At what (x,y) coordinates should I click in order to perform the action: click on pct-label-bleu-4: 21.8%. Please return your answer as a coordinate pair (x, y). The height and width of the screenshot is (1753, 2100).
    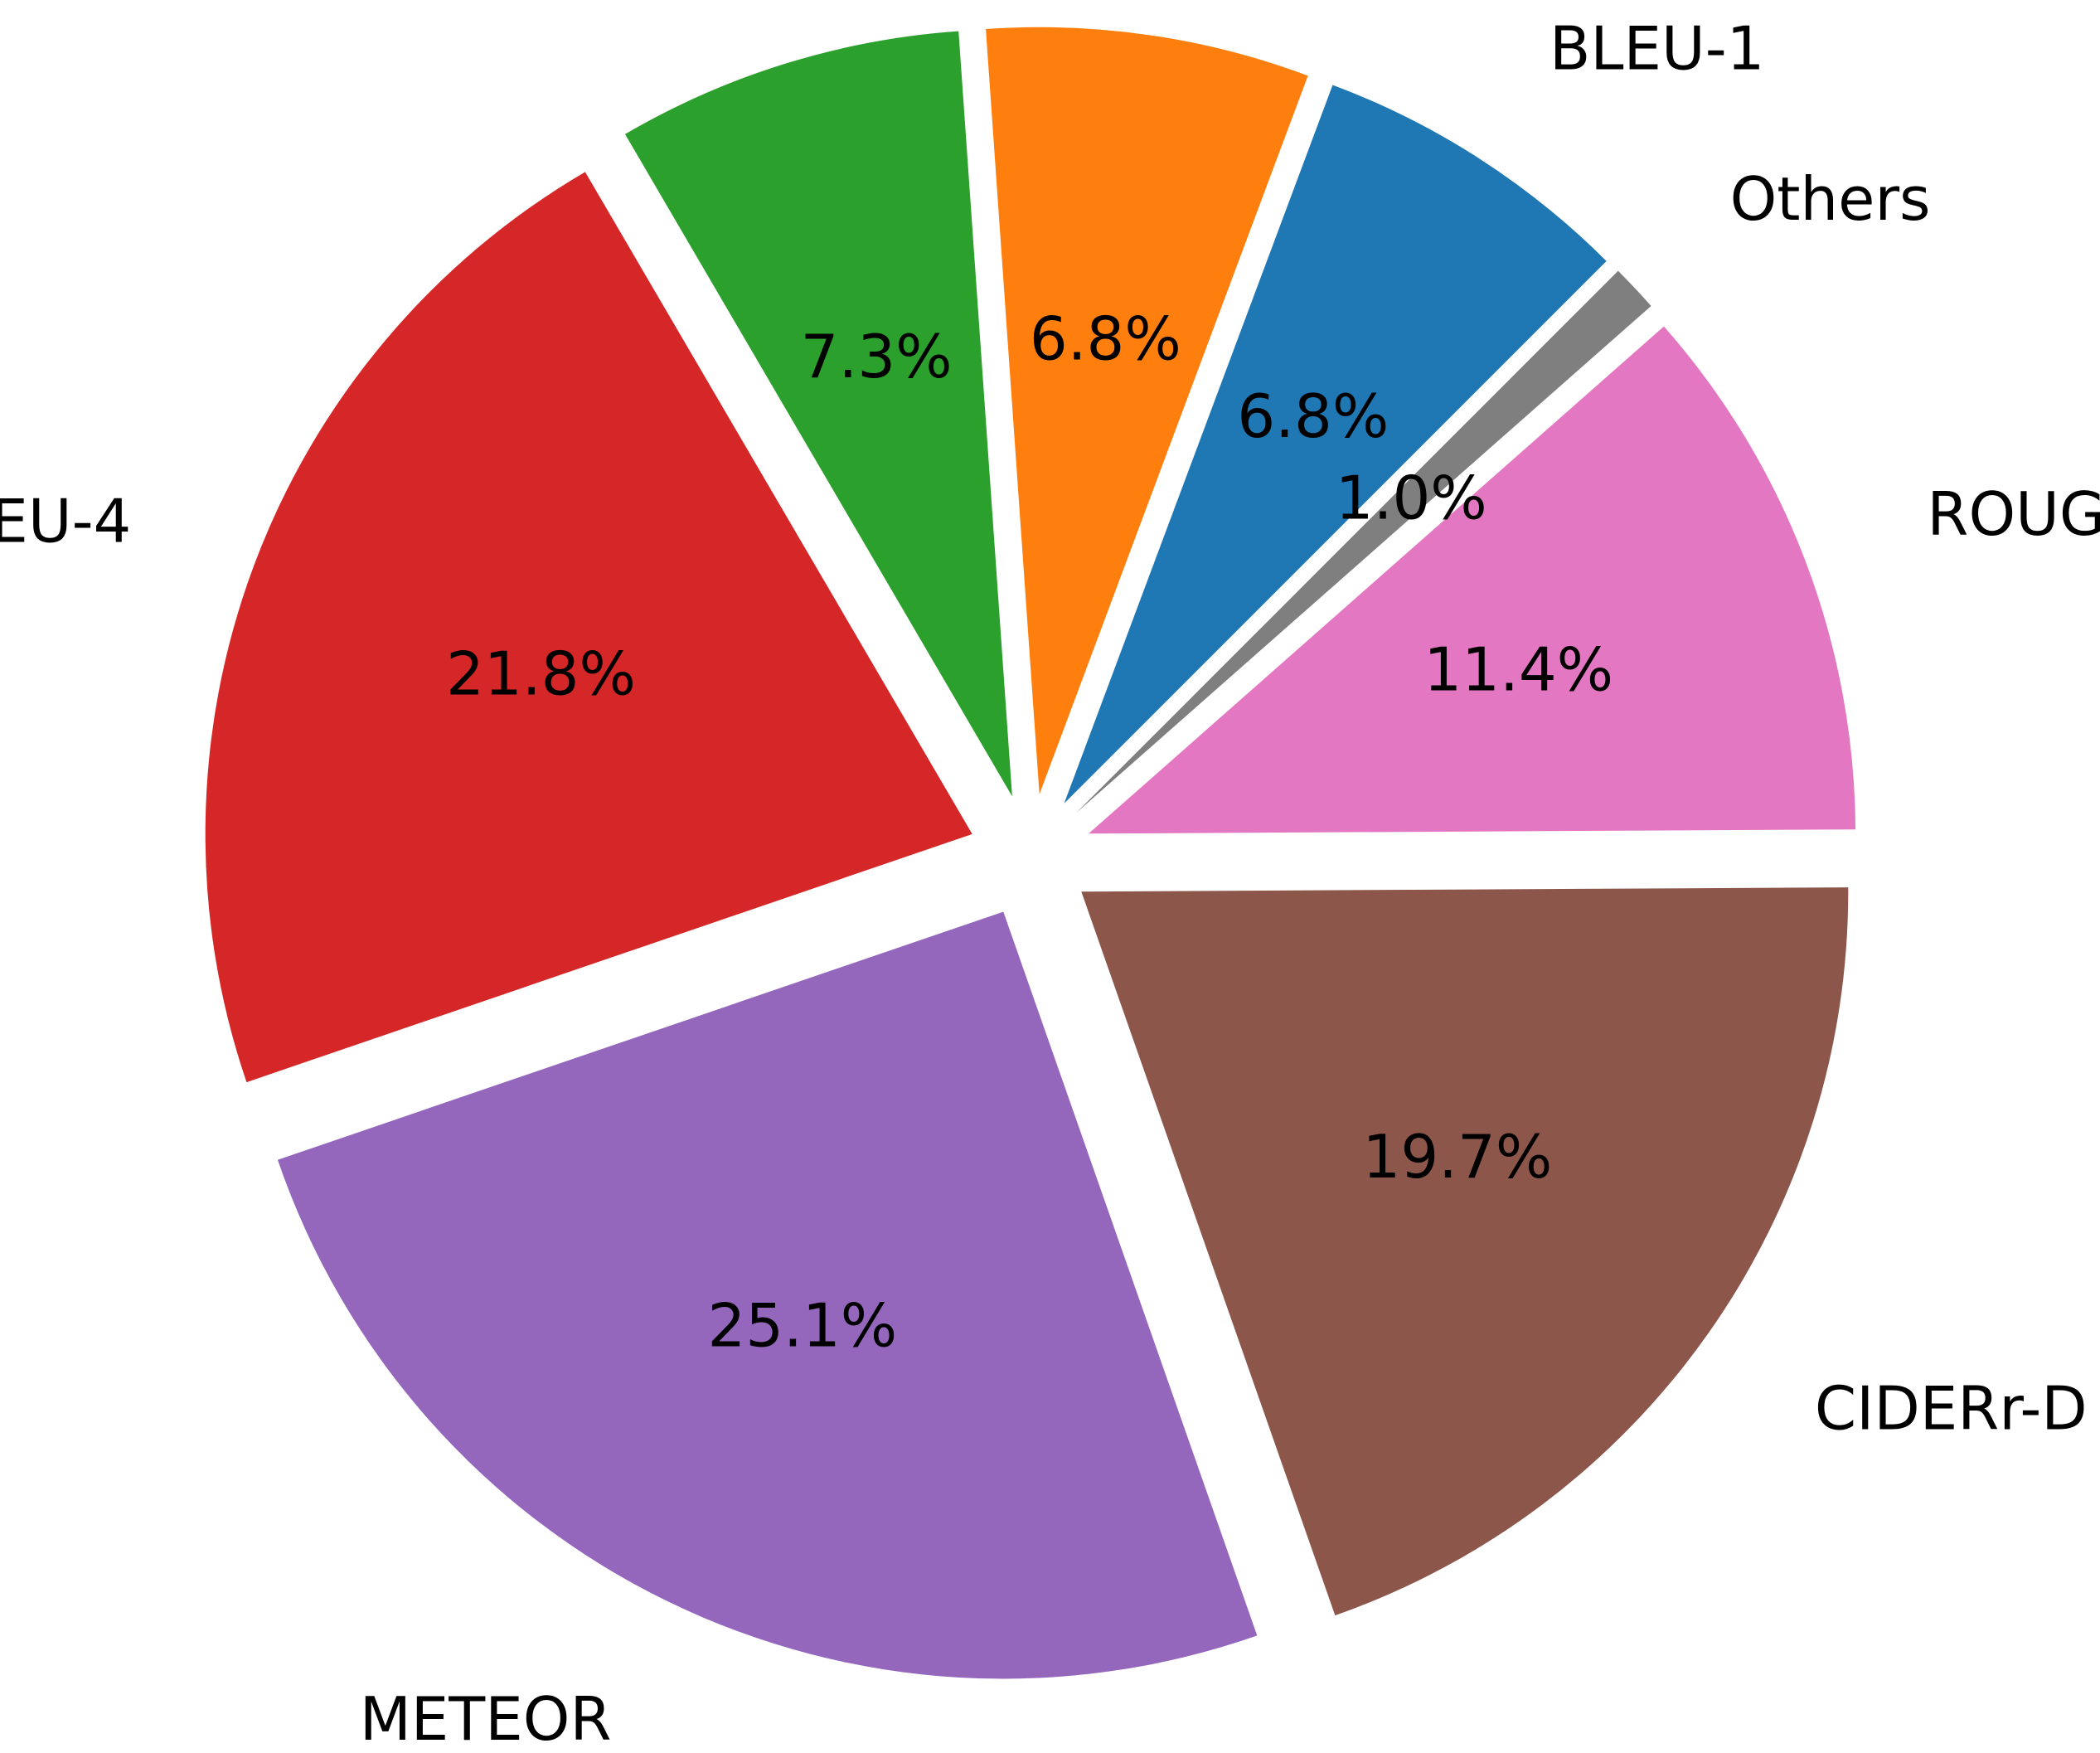
    Looking at the image, I should click on (541, 673).